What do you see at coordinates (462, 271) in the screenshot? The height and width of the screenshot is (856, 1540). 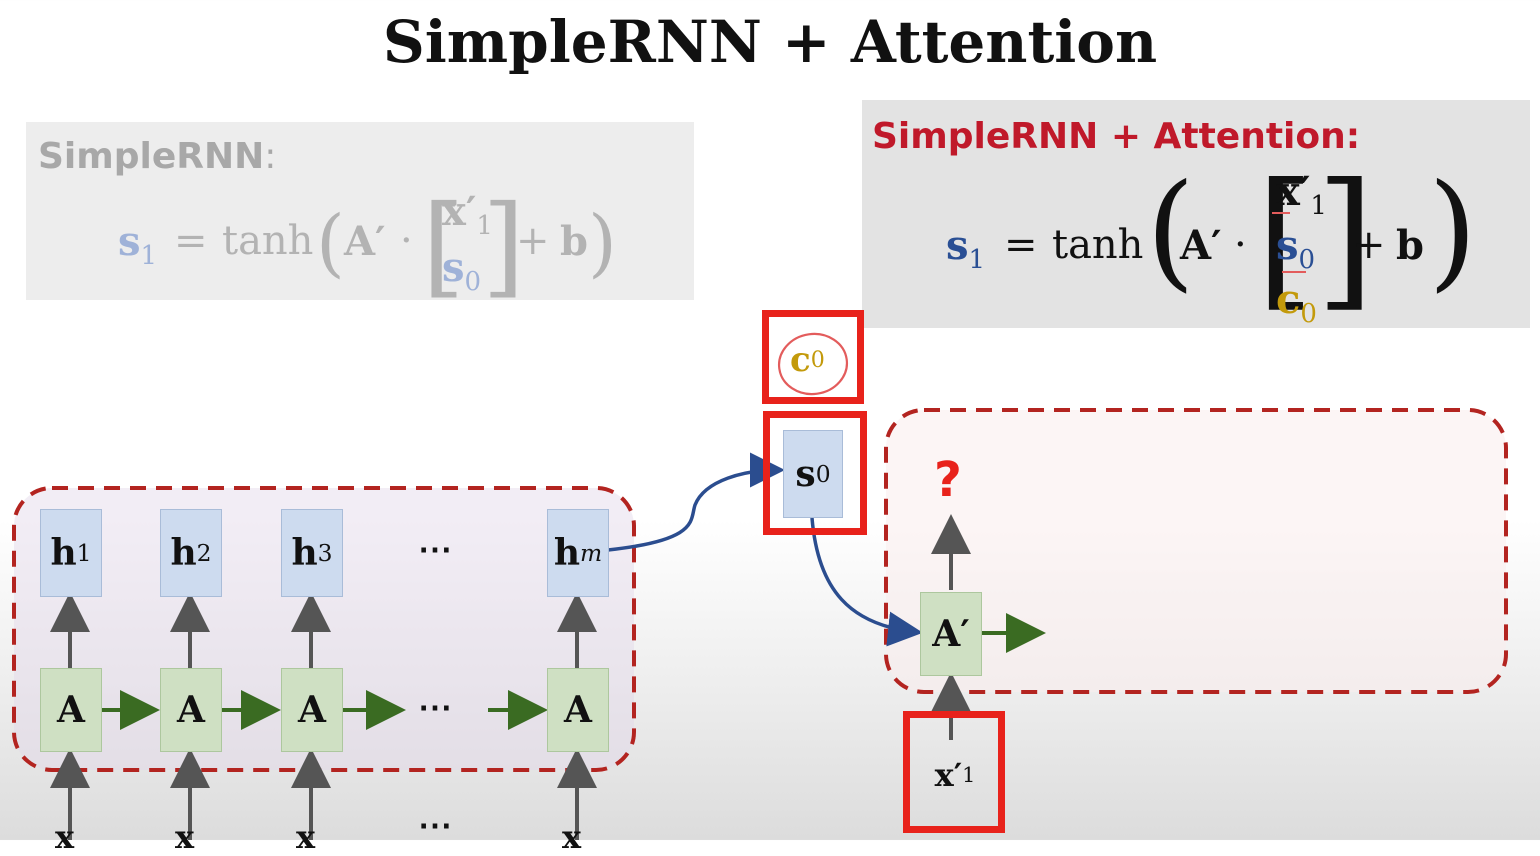 I see `formula-vec-bottom: s0` at bounding box center [462, 271].